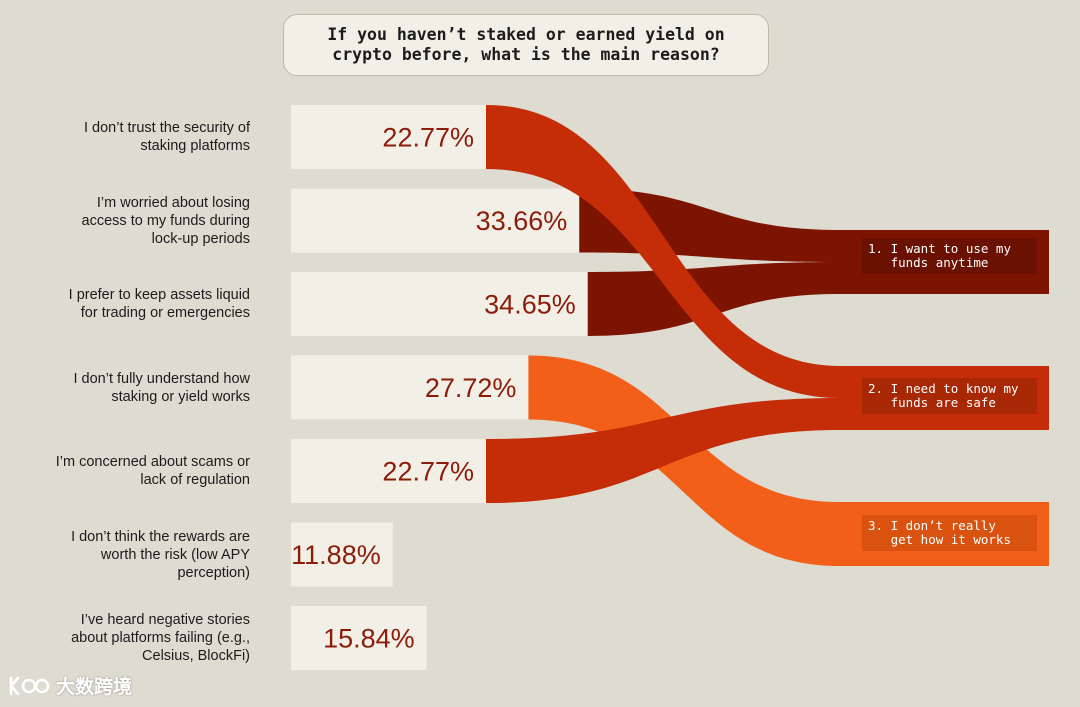 The width and height of the screenshot is (1080, 707). What do you see at coordinates (94, 687) in the screenshot?
I see `brand-text: 大数跨境` at bounding box center [94, 687].